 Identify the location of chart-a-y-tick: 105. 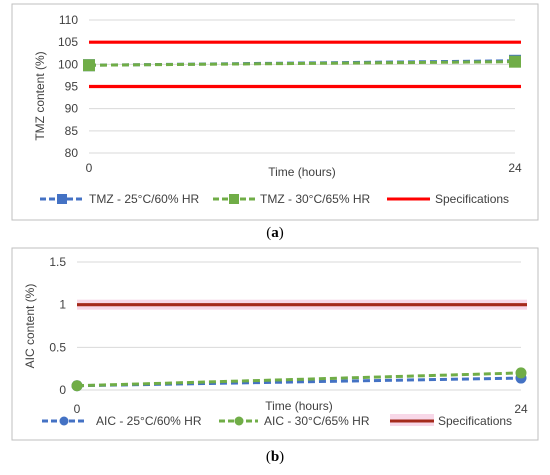
(68, 42).